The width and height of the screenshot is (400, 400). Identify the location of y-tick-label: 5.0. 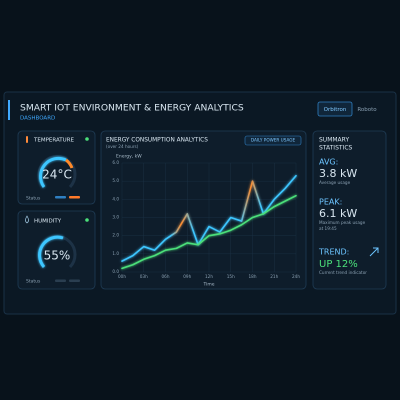
(115, 180).